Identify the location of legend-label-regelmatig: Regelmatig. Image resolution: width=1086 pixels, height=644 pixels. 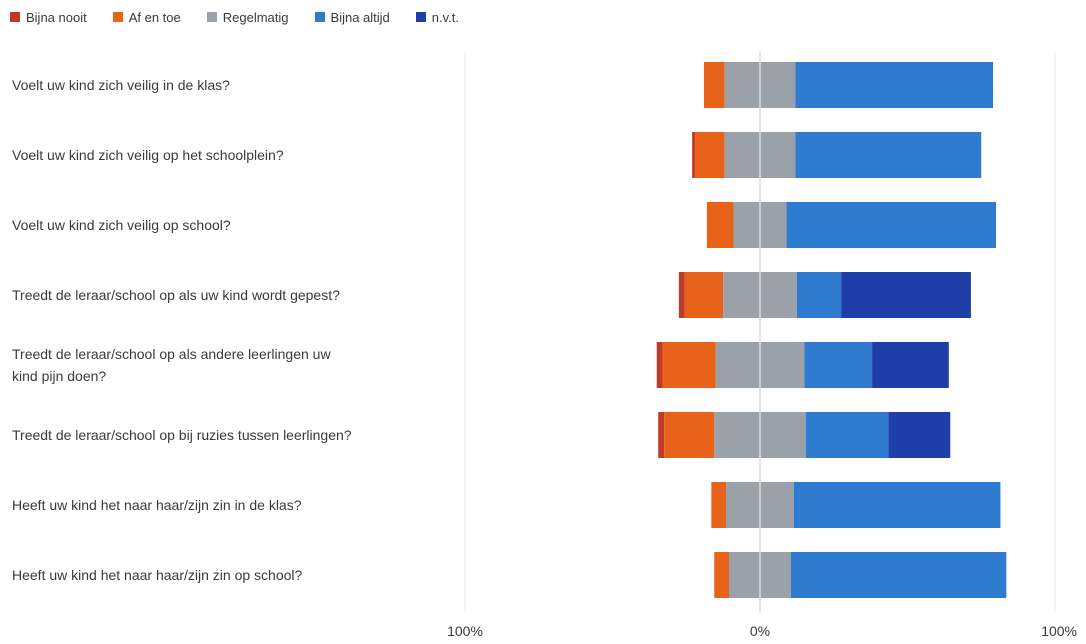
(255, 17).